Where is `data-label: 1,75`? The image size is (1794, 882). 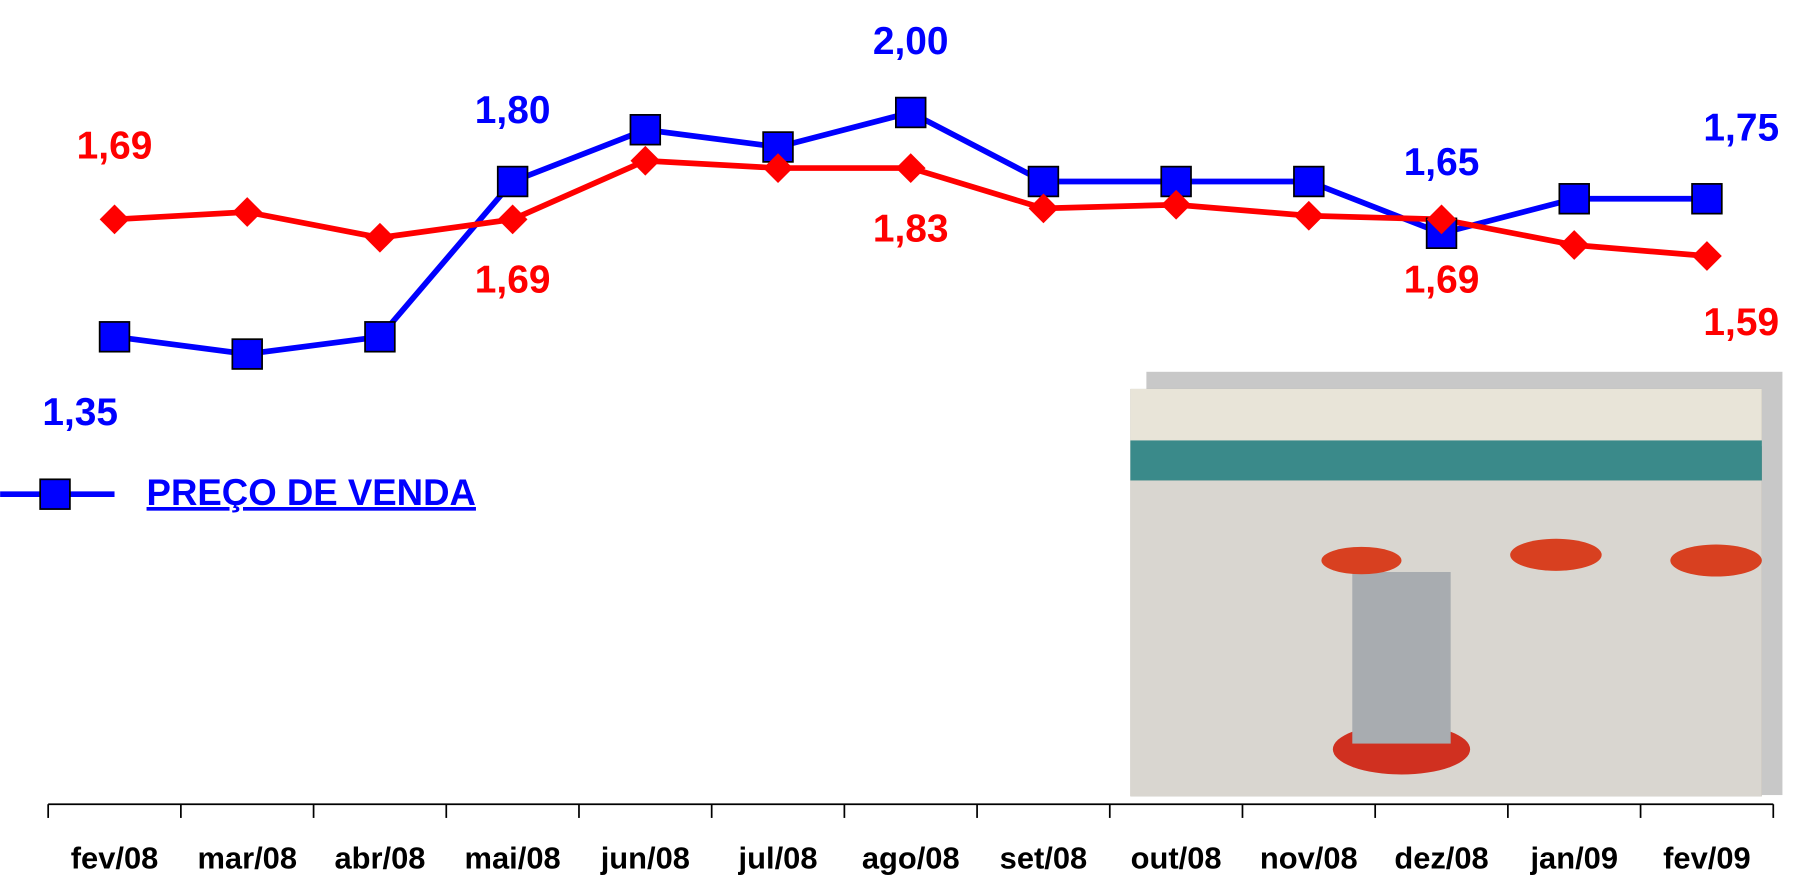
data-label: 1,75 is located at coordinates (1741, 127).